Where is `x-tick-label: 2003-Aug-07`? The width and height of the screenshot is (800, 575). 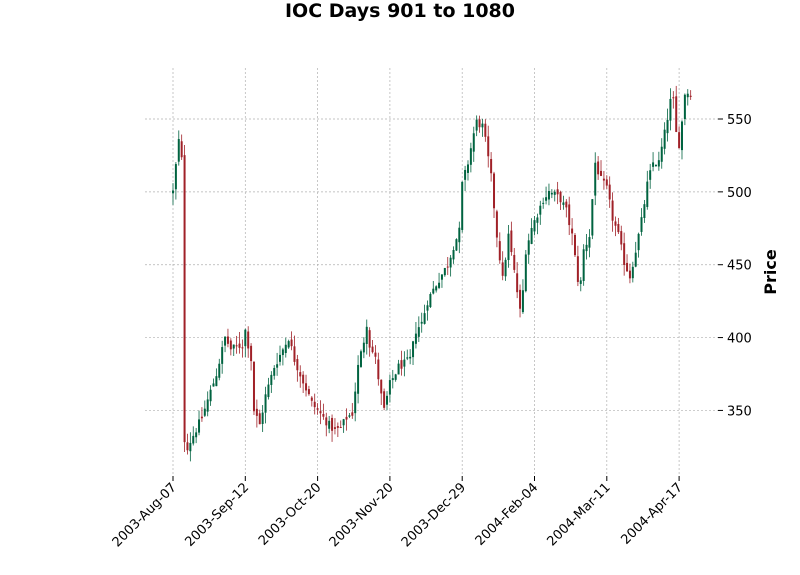
x-tick-label: 2003-Aug-07 is located at coordinates (145, 515).